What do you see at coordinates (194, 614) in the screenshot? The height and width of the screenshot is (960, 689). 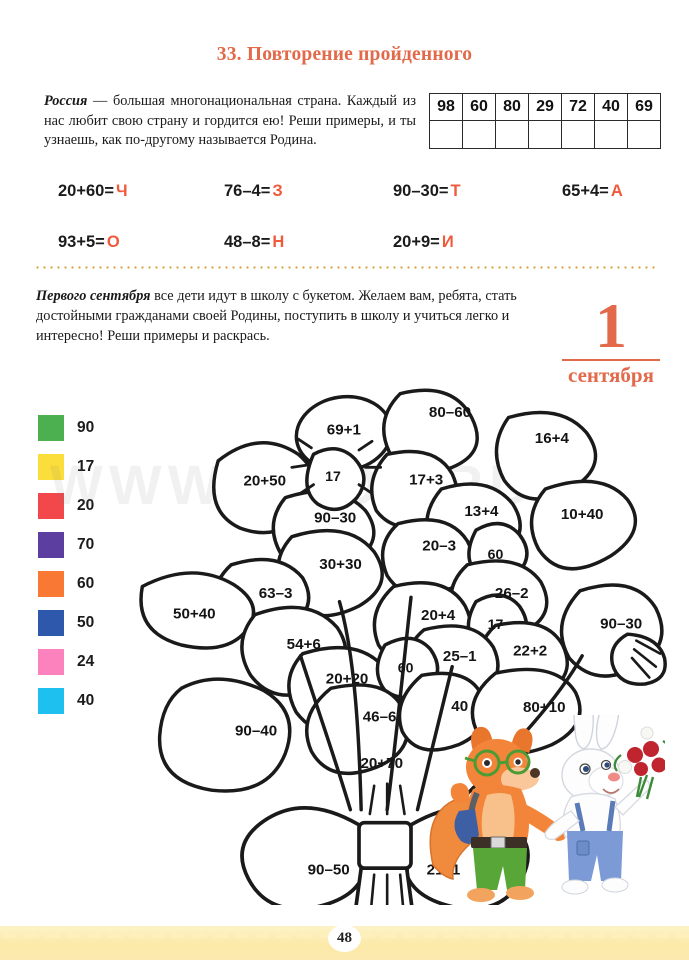 I see `picture-label: 50+40` at bounding box center [194, 614].